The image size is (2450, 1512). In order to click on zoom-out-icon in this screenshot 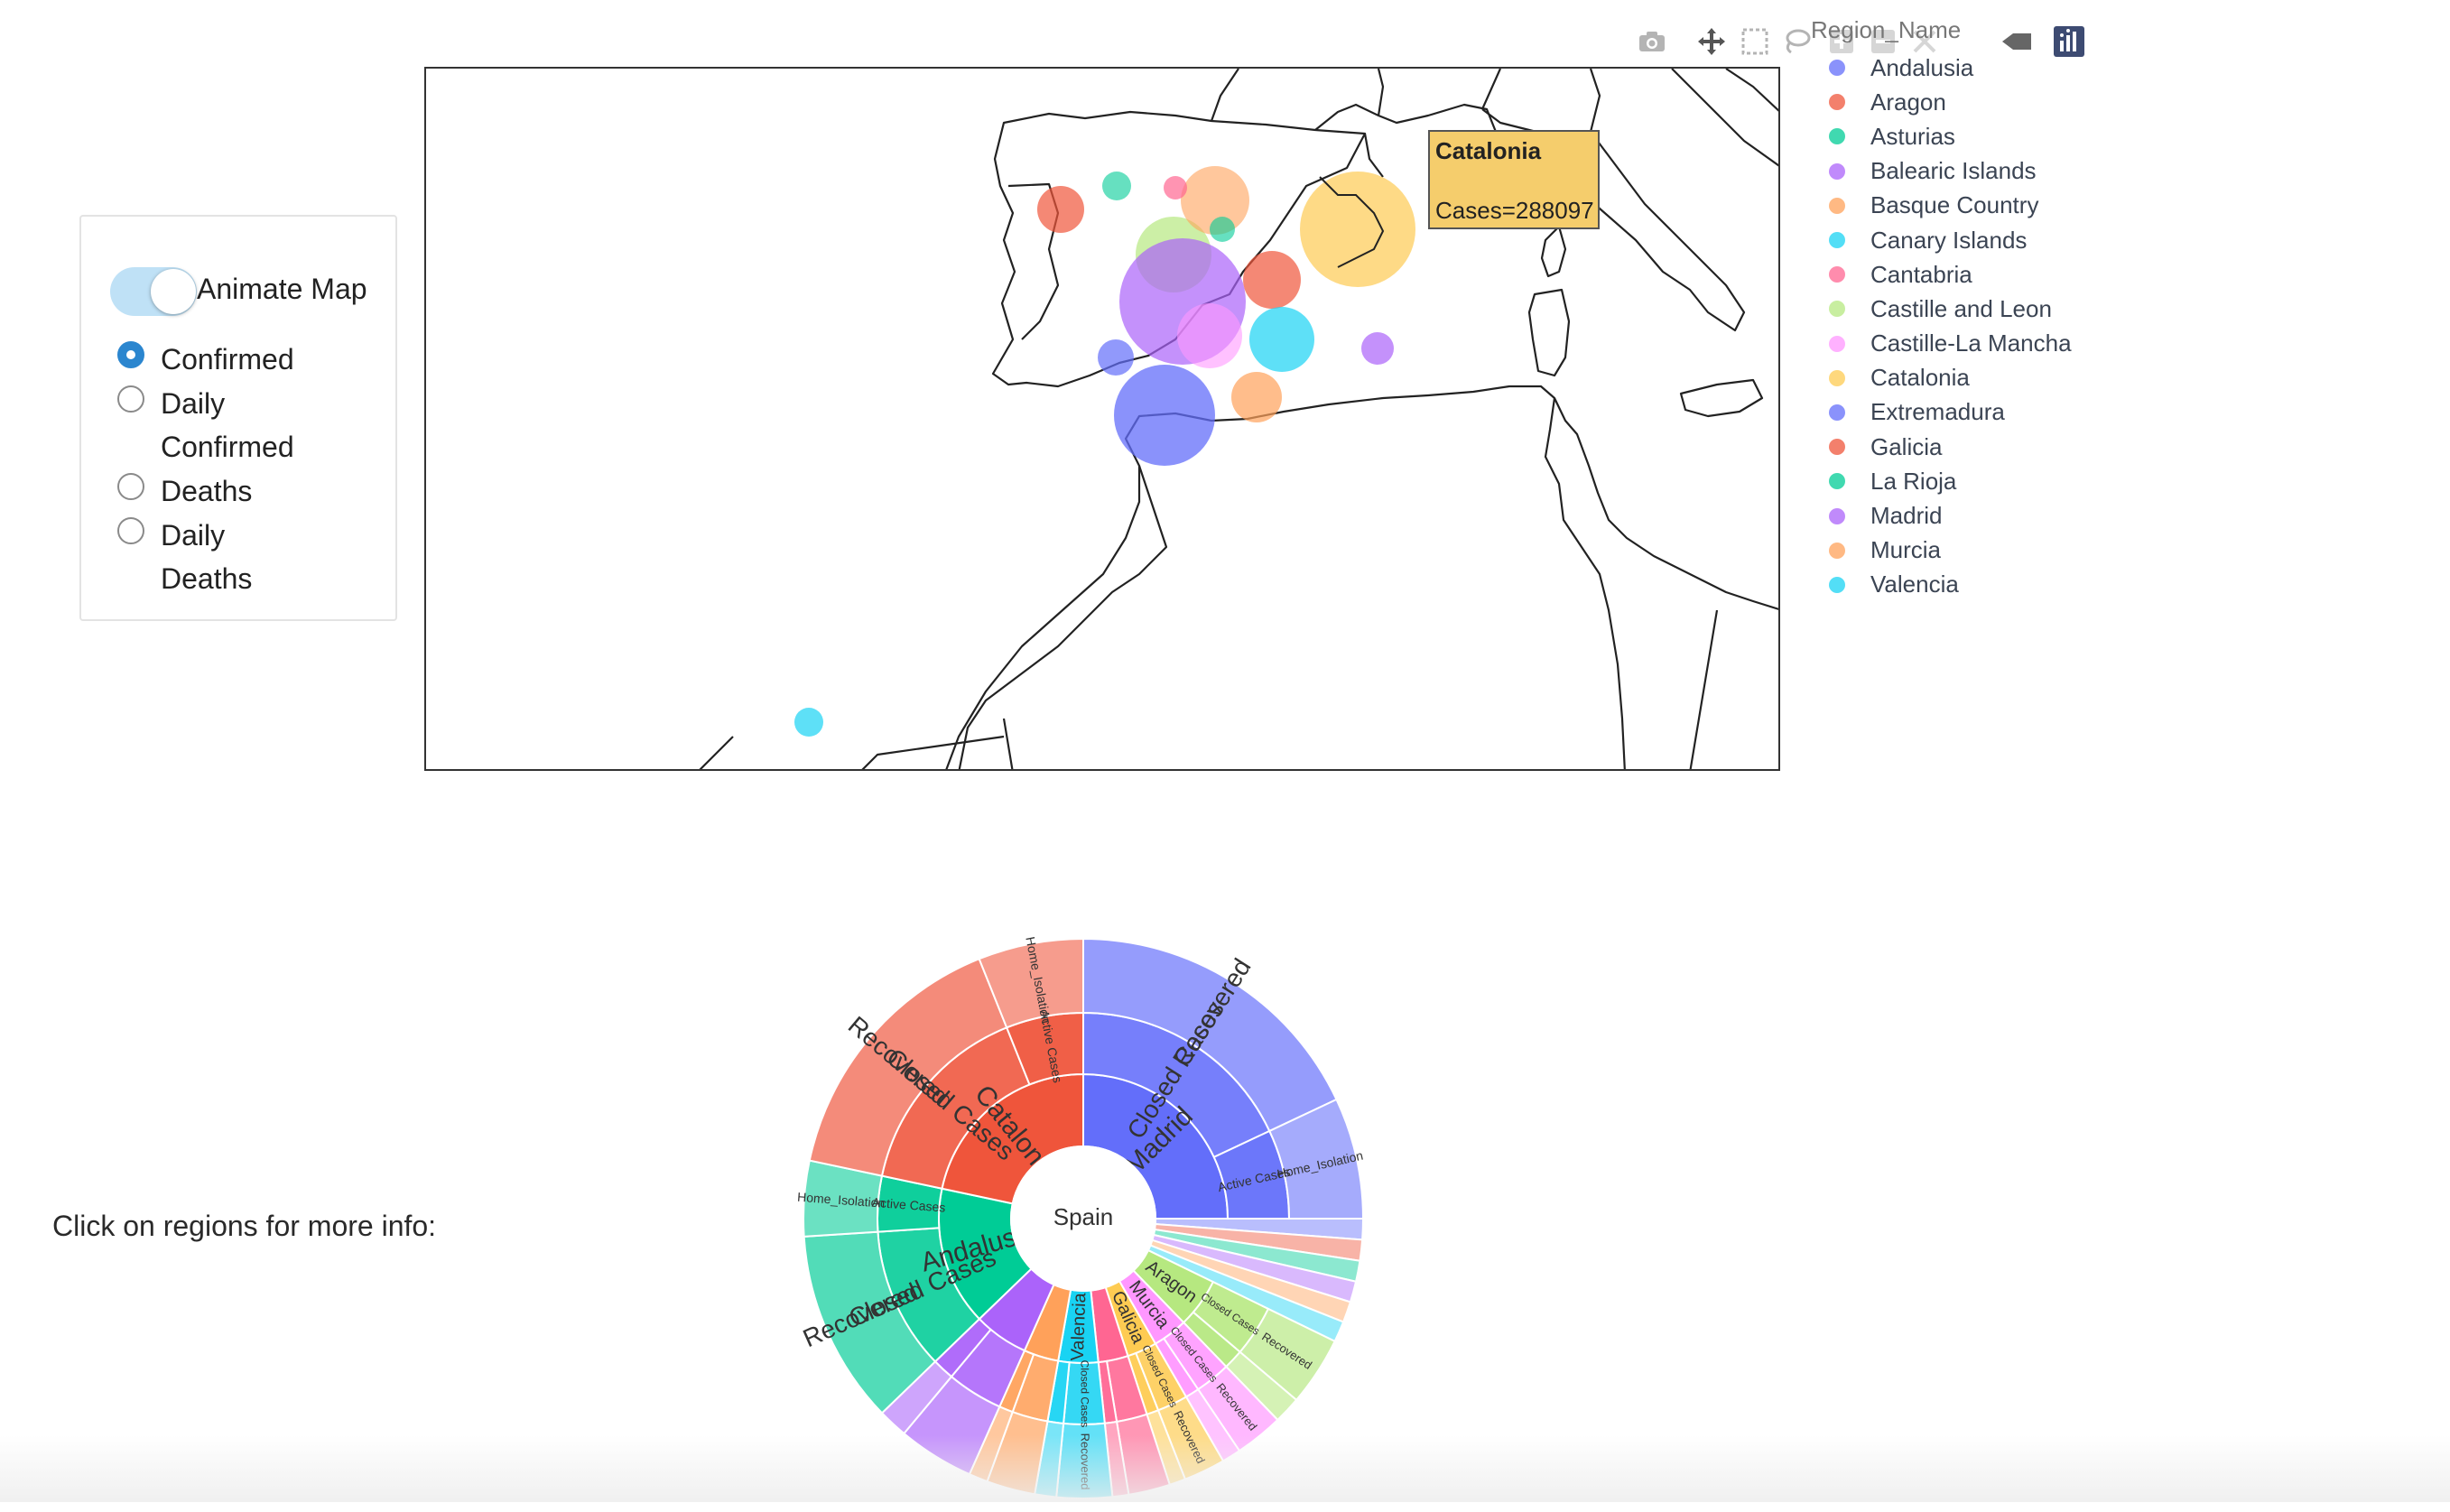, I will do `click(1883, 41)`.